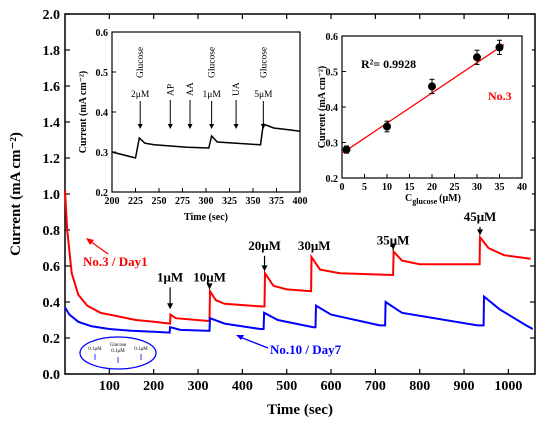  Describe the element at coordinates (90, 241) in the screenshot. I see `legend-arrowhead-red` at that location.